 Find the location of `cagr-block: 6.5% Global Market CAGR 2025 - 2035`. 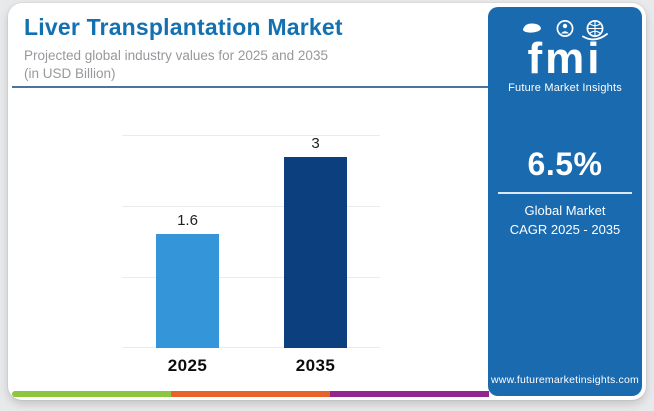

cagr-block: 6.5% Global Market CAGR 2025 - 2035 is located at coordinates (565, 193).